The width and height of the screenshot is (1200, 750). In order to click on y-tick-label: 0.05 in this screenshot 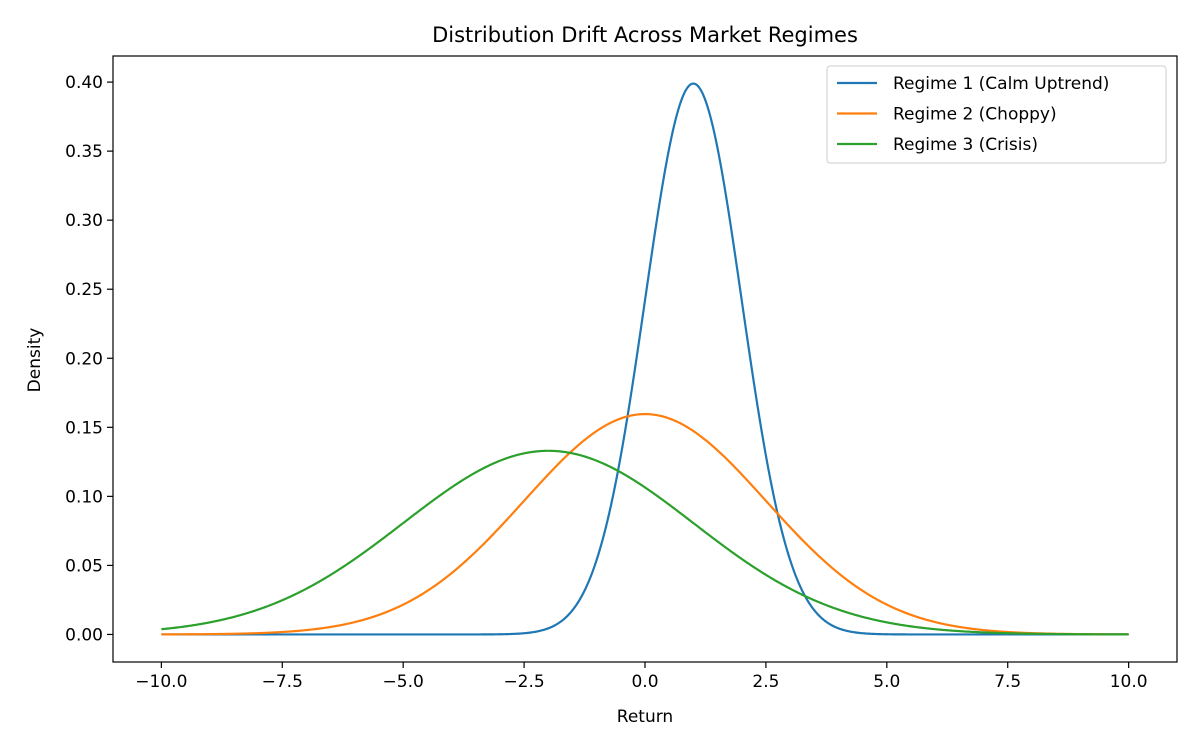, I will do `click(84, 566)`.